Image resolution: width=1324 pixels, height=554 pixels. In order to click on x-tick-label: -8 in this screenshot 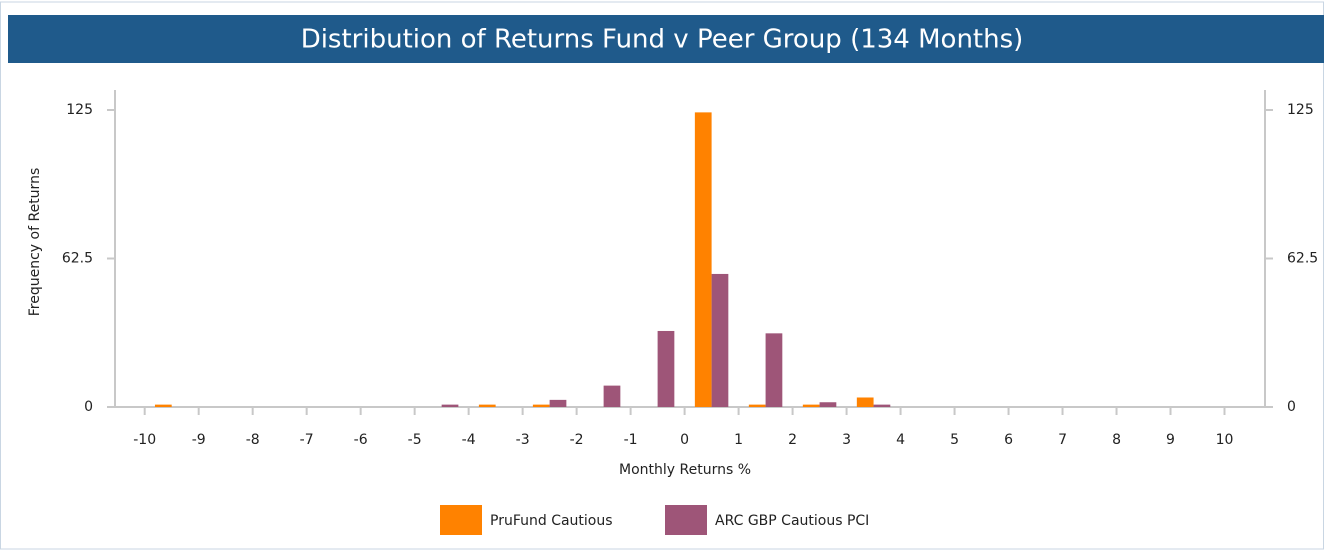, I will do `click(253, 440)`.